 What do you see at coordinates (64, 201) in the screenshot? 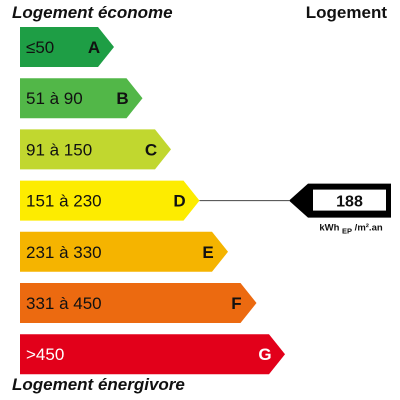
I see `band-d-range: 151 à 230` at bounding box center [64, 201].